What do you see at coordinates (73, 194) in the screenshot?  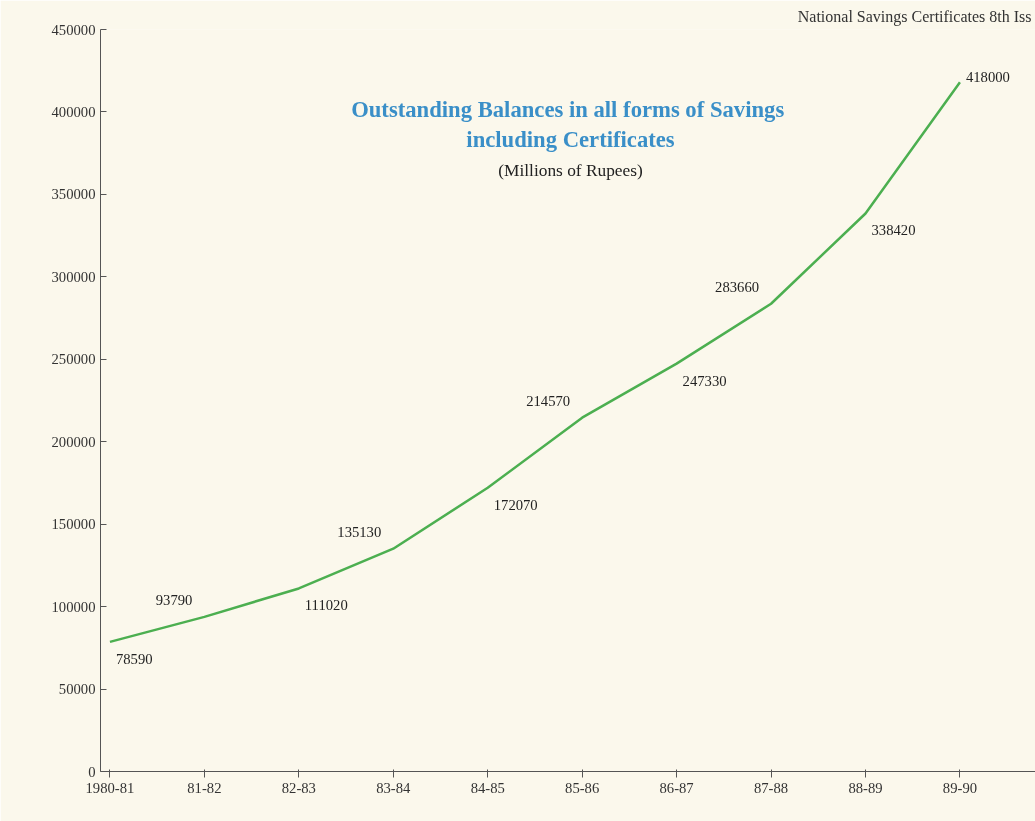 I see `y-tick-label: 350000` at bounding box center [73, 194].